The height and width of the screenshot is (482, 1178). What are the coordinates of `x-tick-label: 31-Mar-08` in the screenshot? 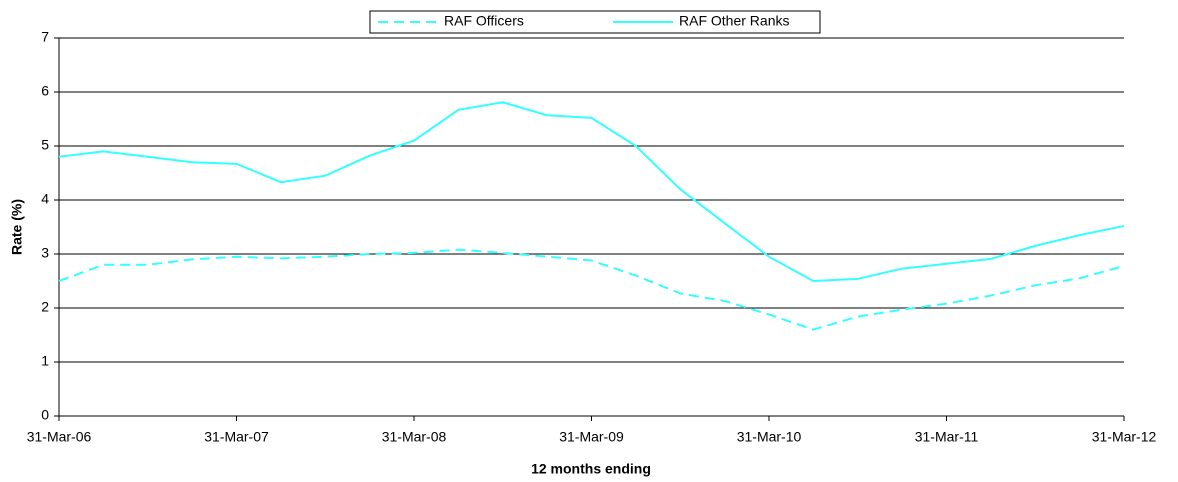 It's located at (414, 437).